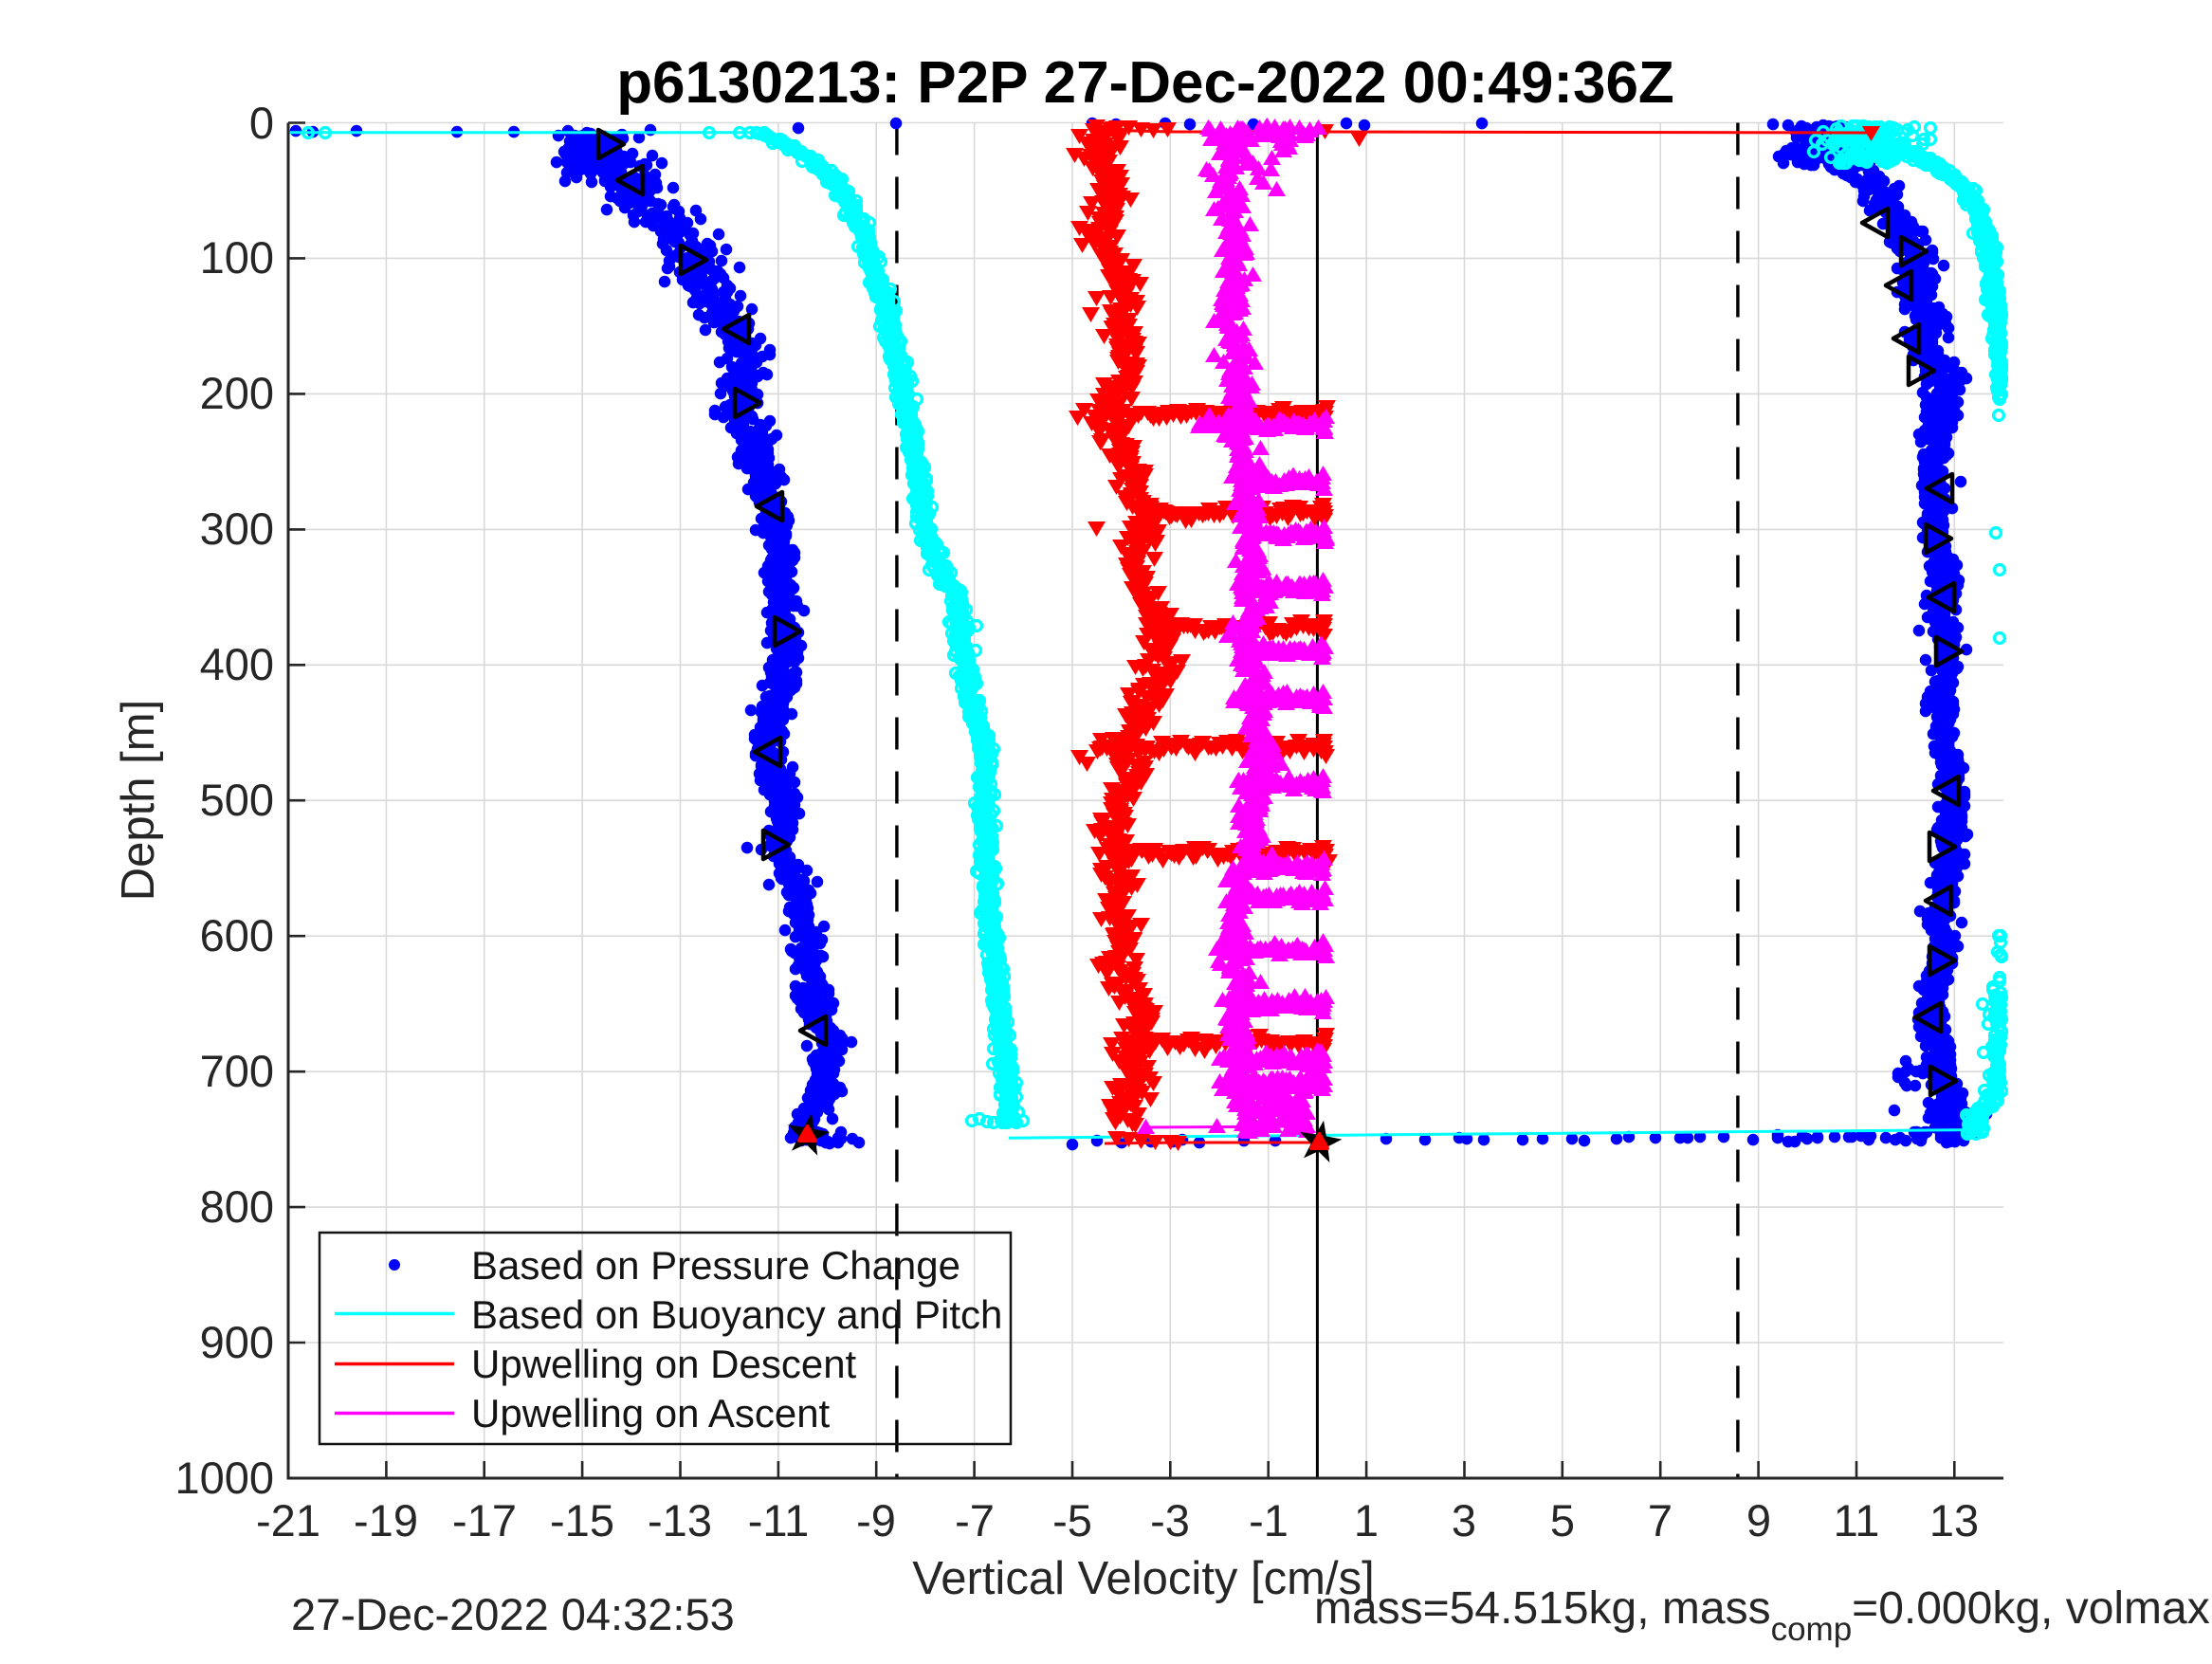 The height and width of the screenshot is (1664, 2212). Describe the element at coordinates (664, 1364) in the screenshot. I see `svg-text: Upwelling on Descent` at that location.